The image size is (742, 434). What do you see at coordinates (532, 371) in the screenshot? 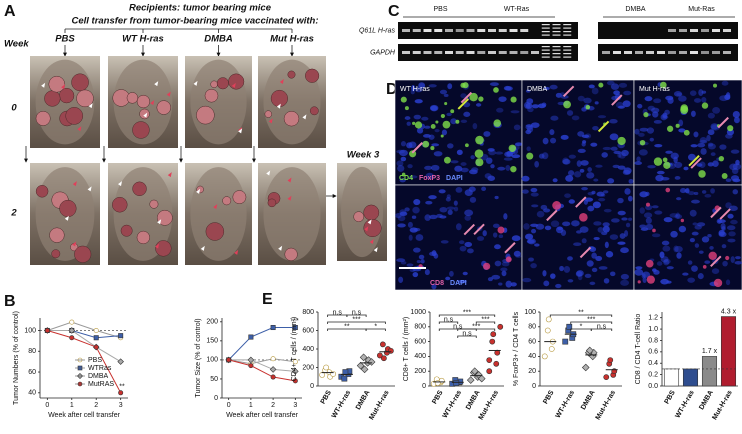
I see `y-tick-label: 20` at bounding box center [532, 371].